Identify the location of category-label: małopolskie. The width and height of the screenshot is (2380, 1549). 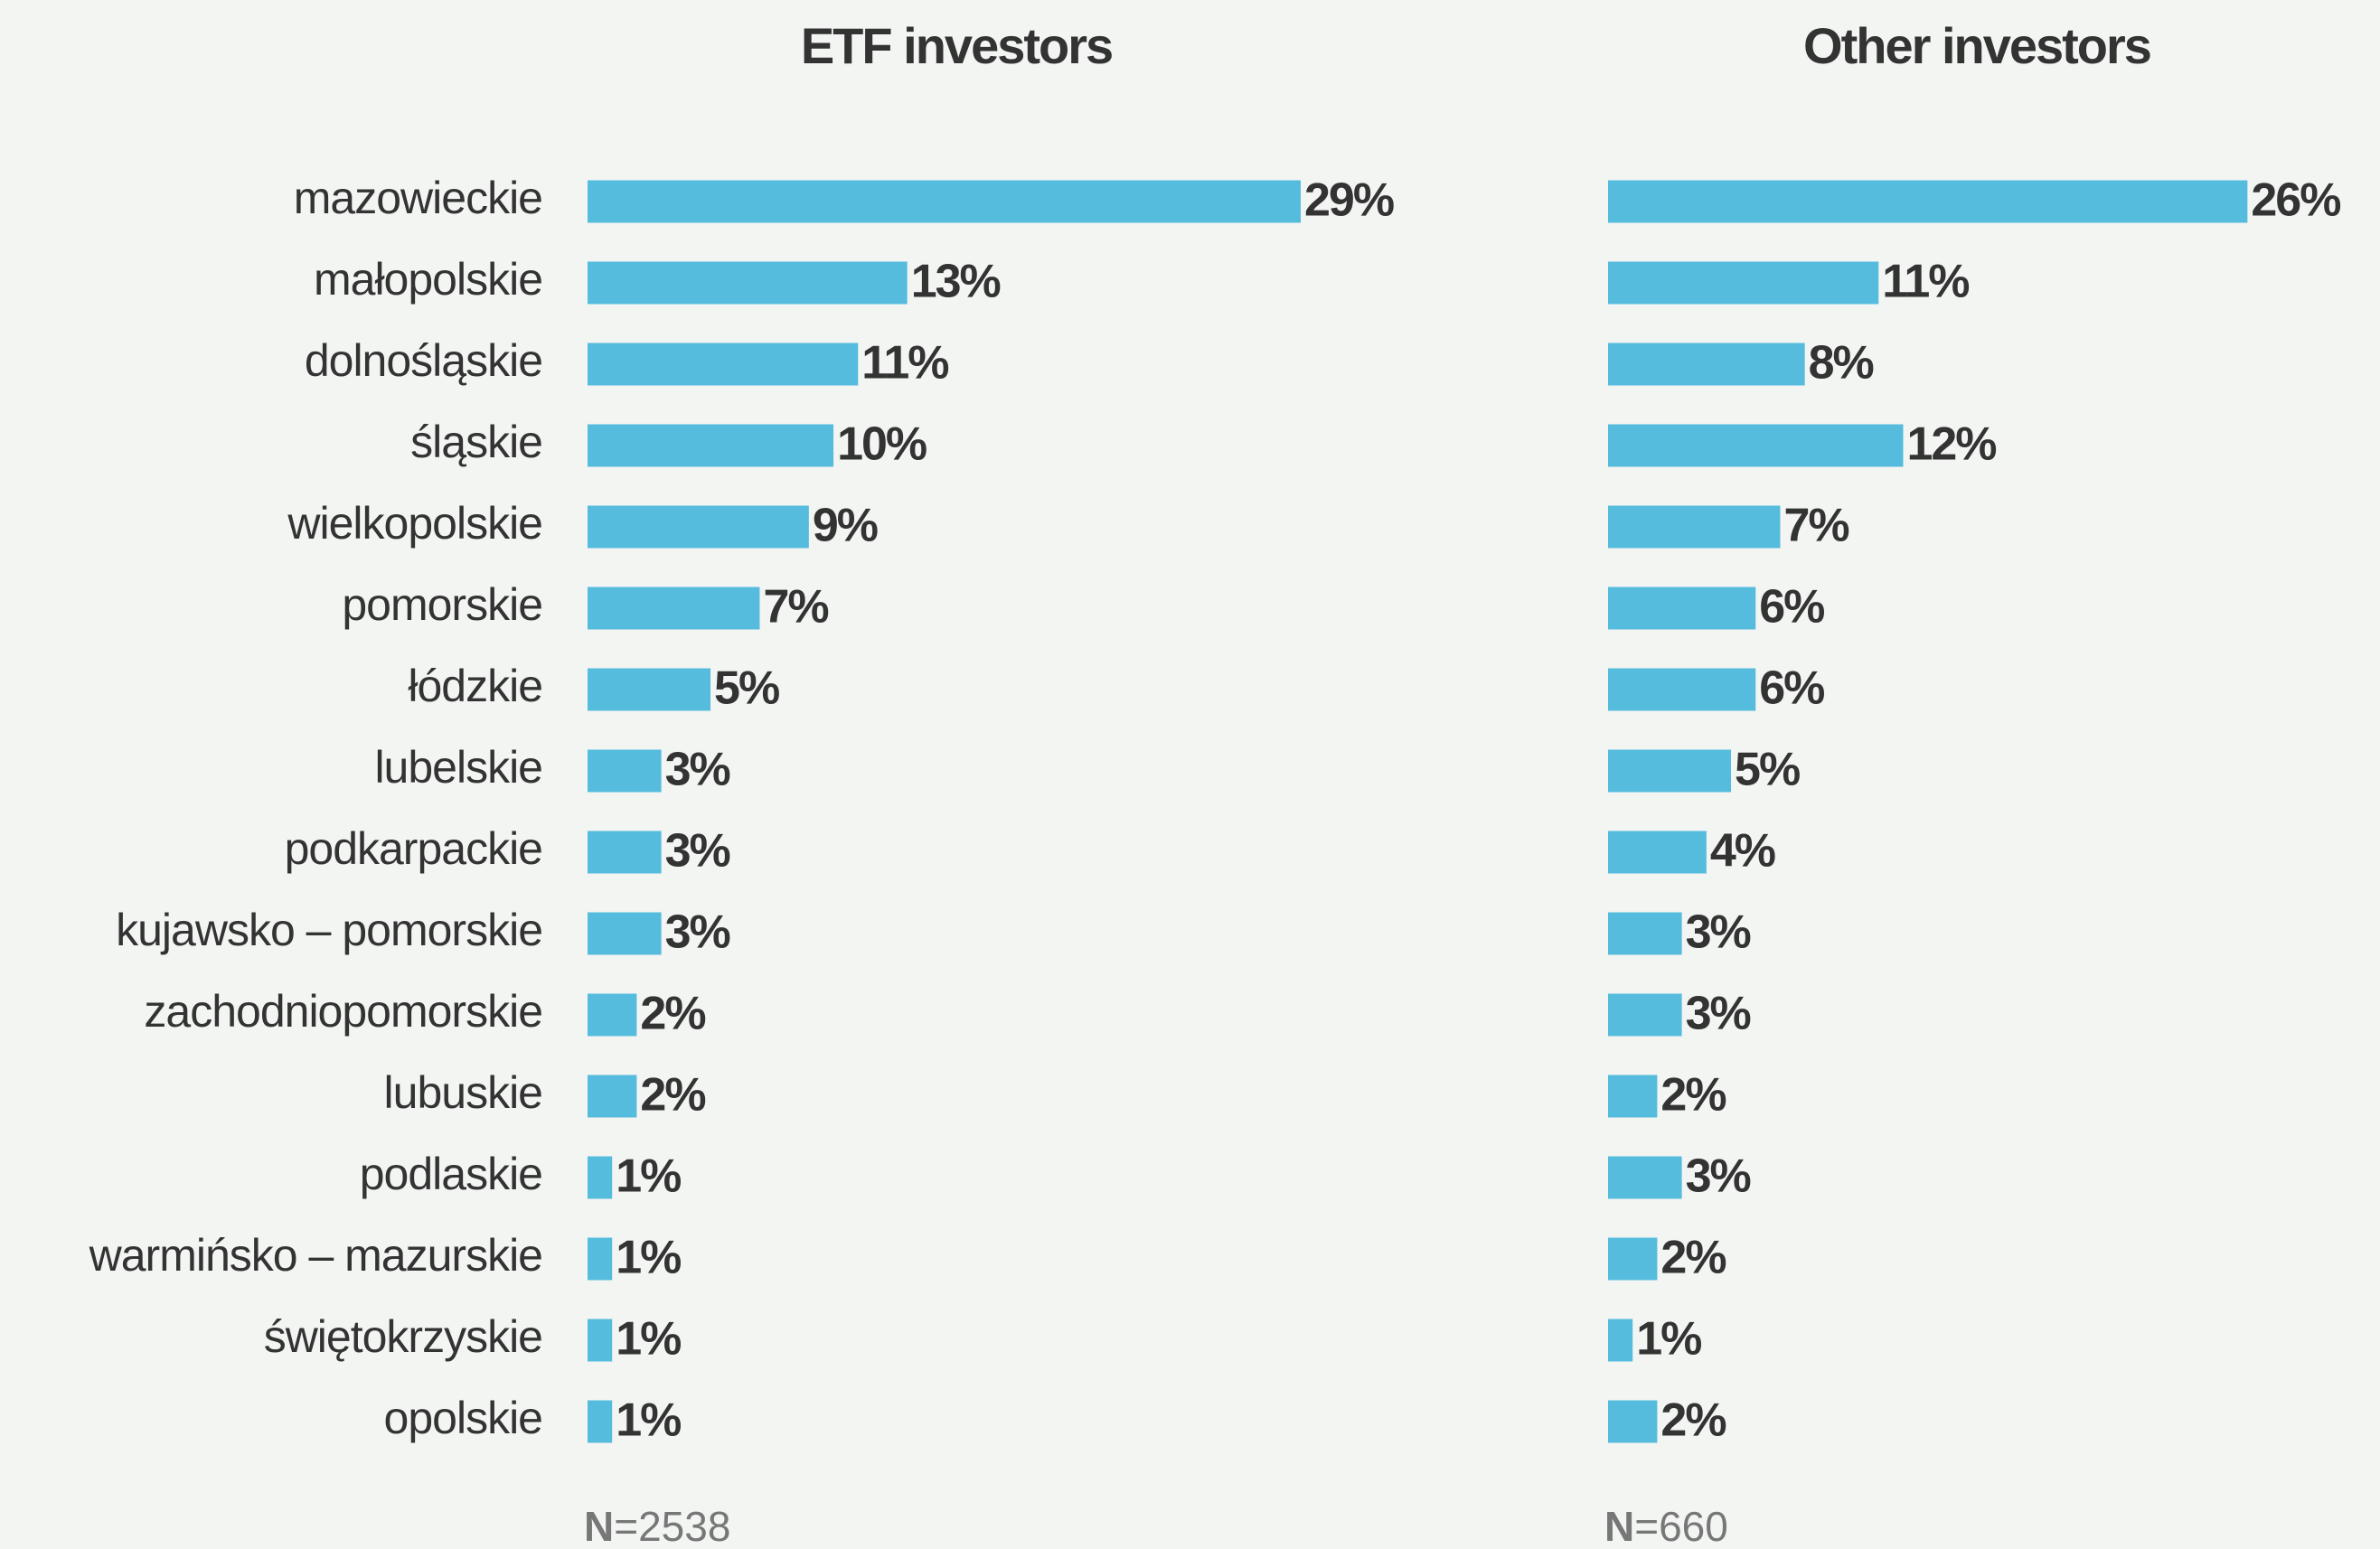
(428, 279).